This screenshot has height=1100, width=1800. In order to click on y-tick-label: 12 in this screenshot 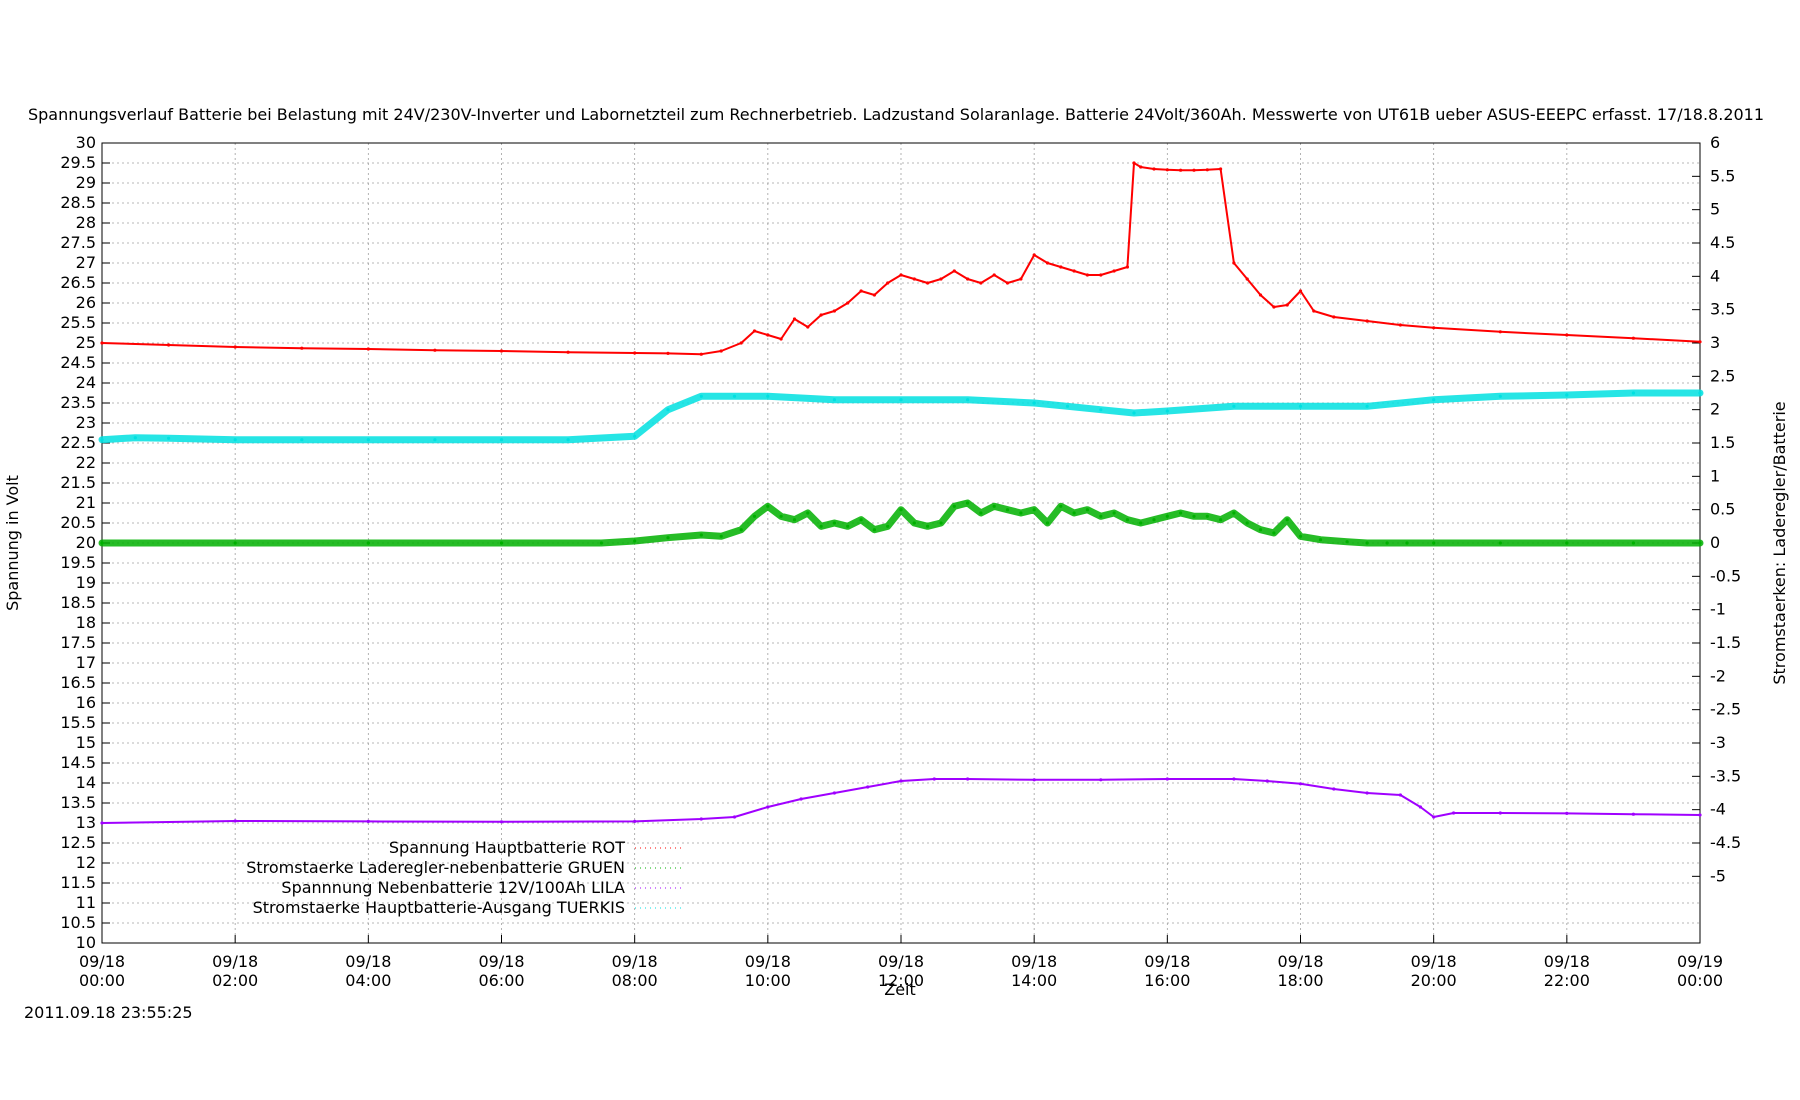, I will do `click(86, 862)`.